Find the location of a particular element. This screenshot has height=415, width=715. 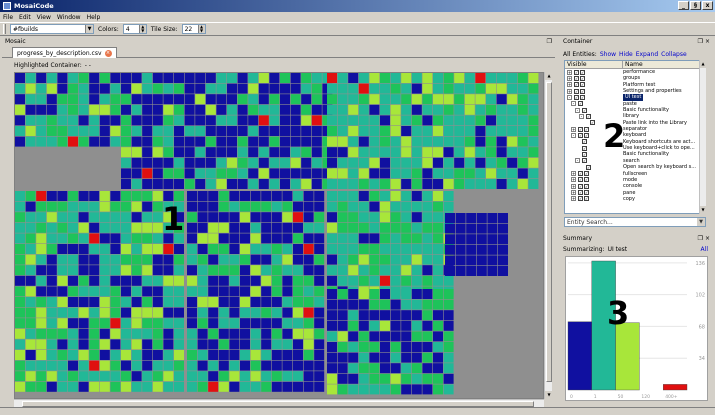

float-close-icon: ❐ × is located at coordinates (703, 238).